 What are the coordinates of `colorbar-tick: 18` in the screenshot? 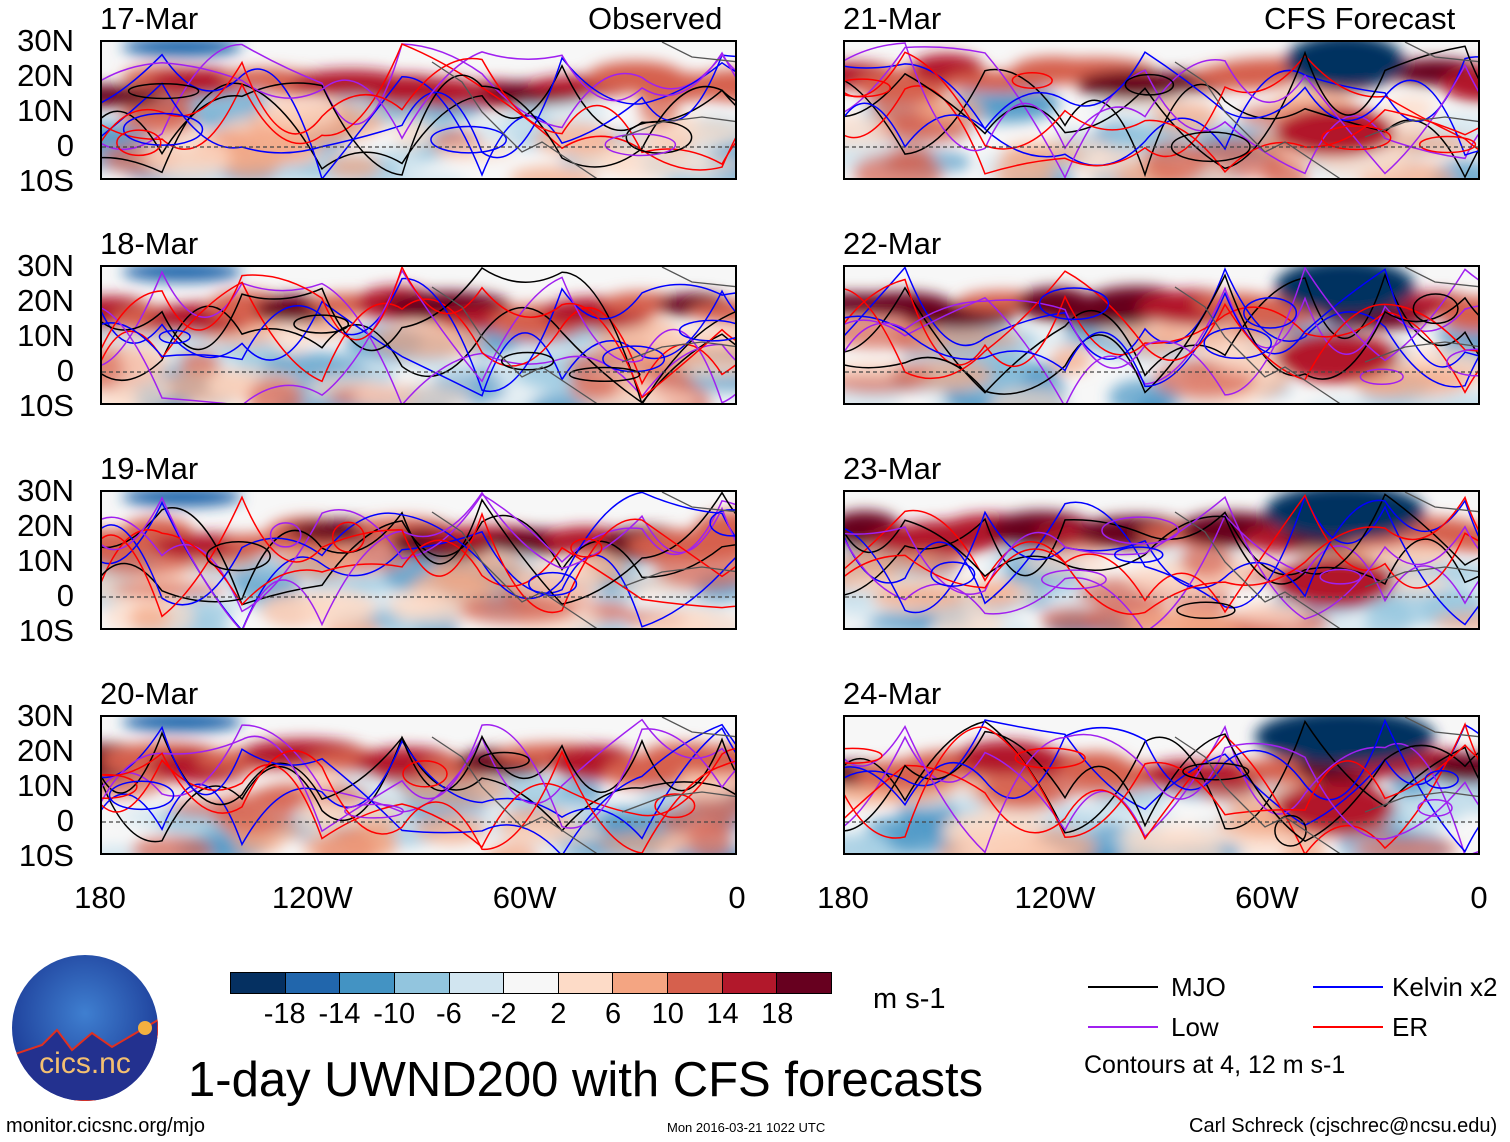 It's located at (777, 1014).